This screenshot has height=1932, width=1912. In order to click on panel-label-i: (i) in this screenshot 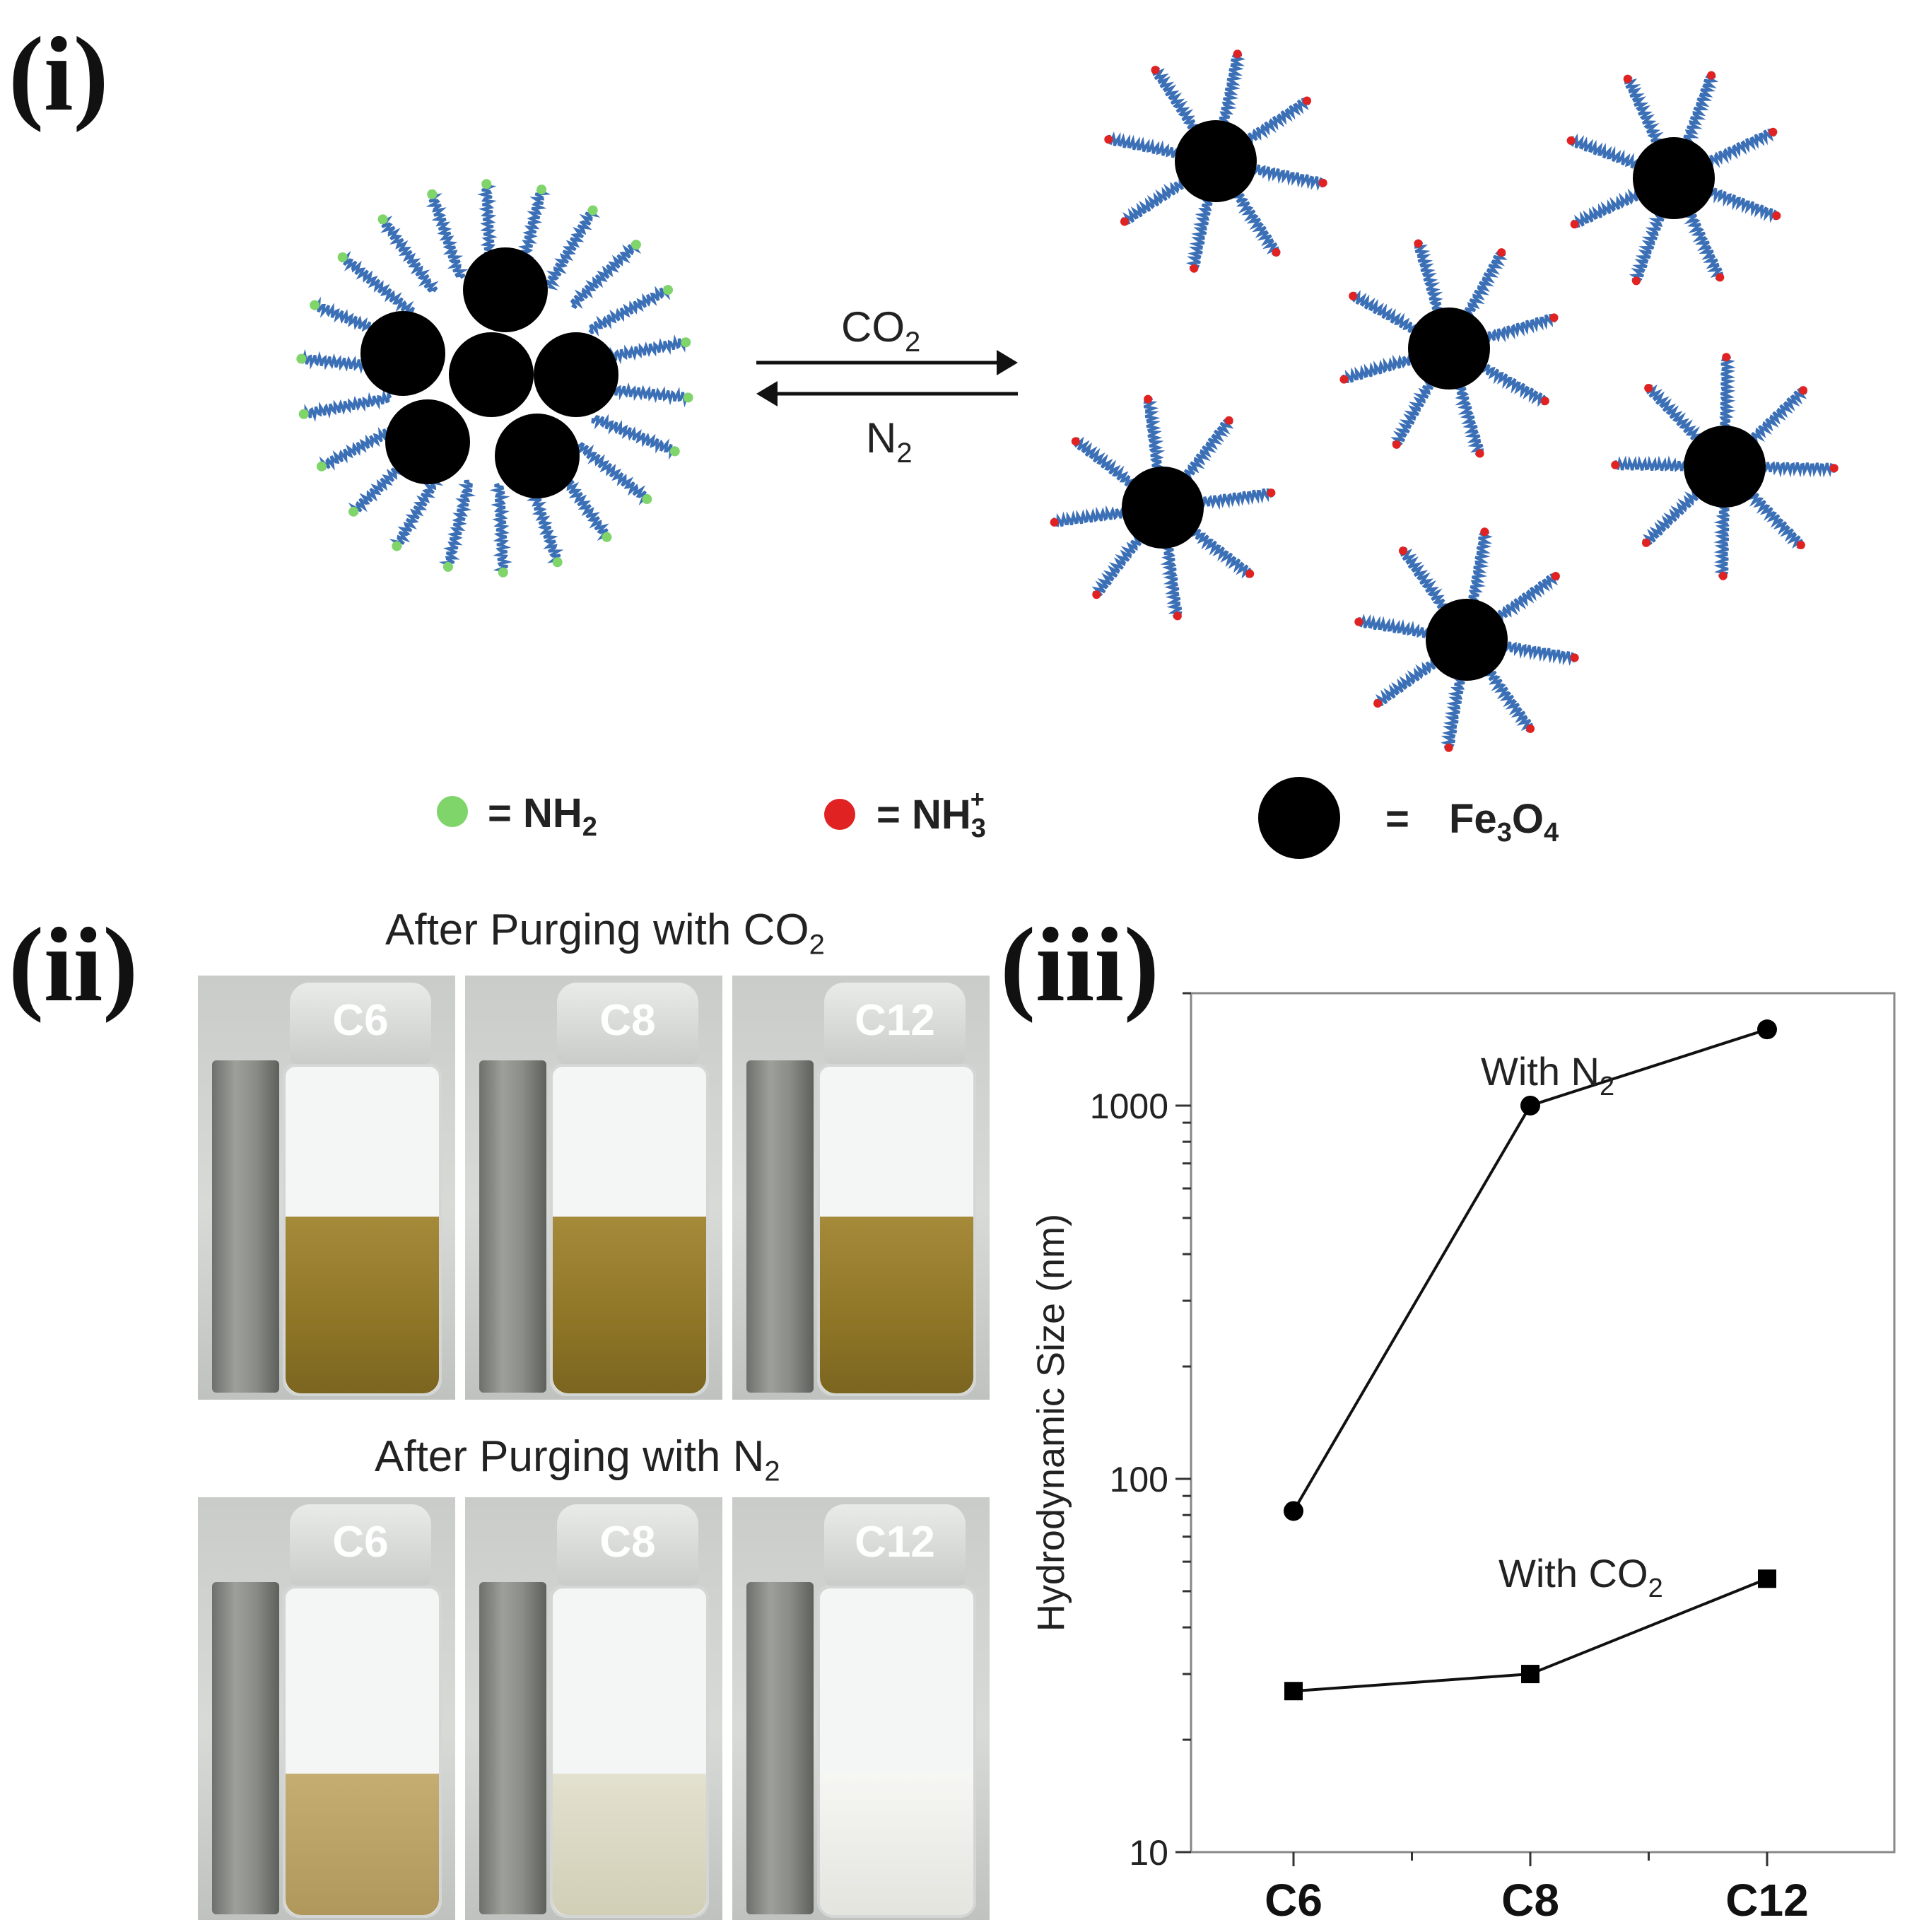, I will do `click(59, 74)`.